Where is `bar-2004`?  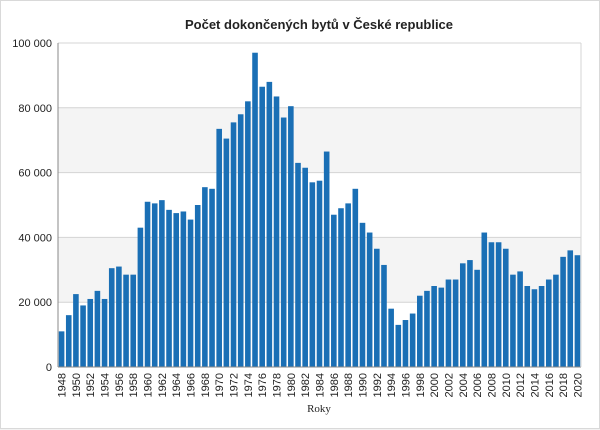 bar-2004 is located at coordinates (462, 315).